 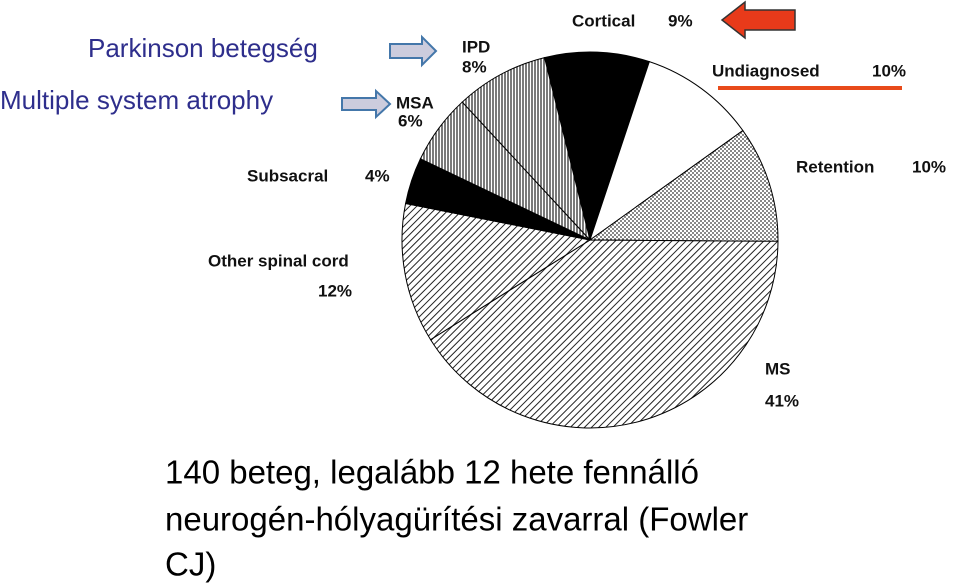 I want to click on slice-label: MS, so click(x=778, y=368).